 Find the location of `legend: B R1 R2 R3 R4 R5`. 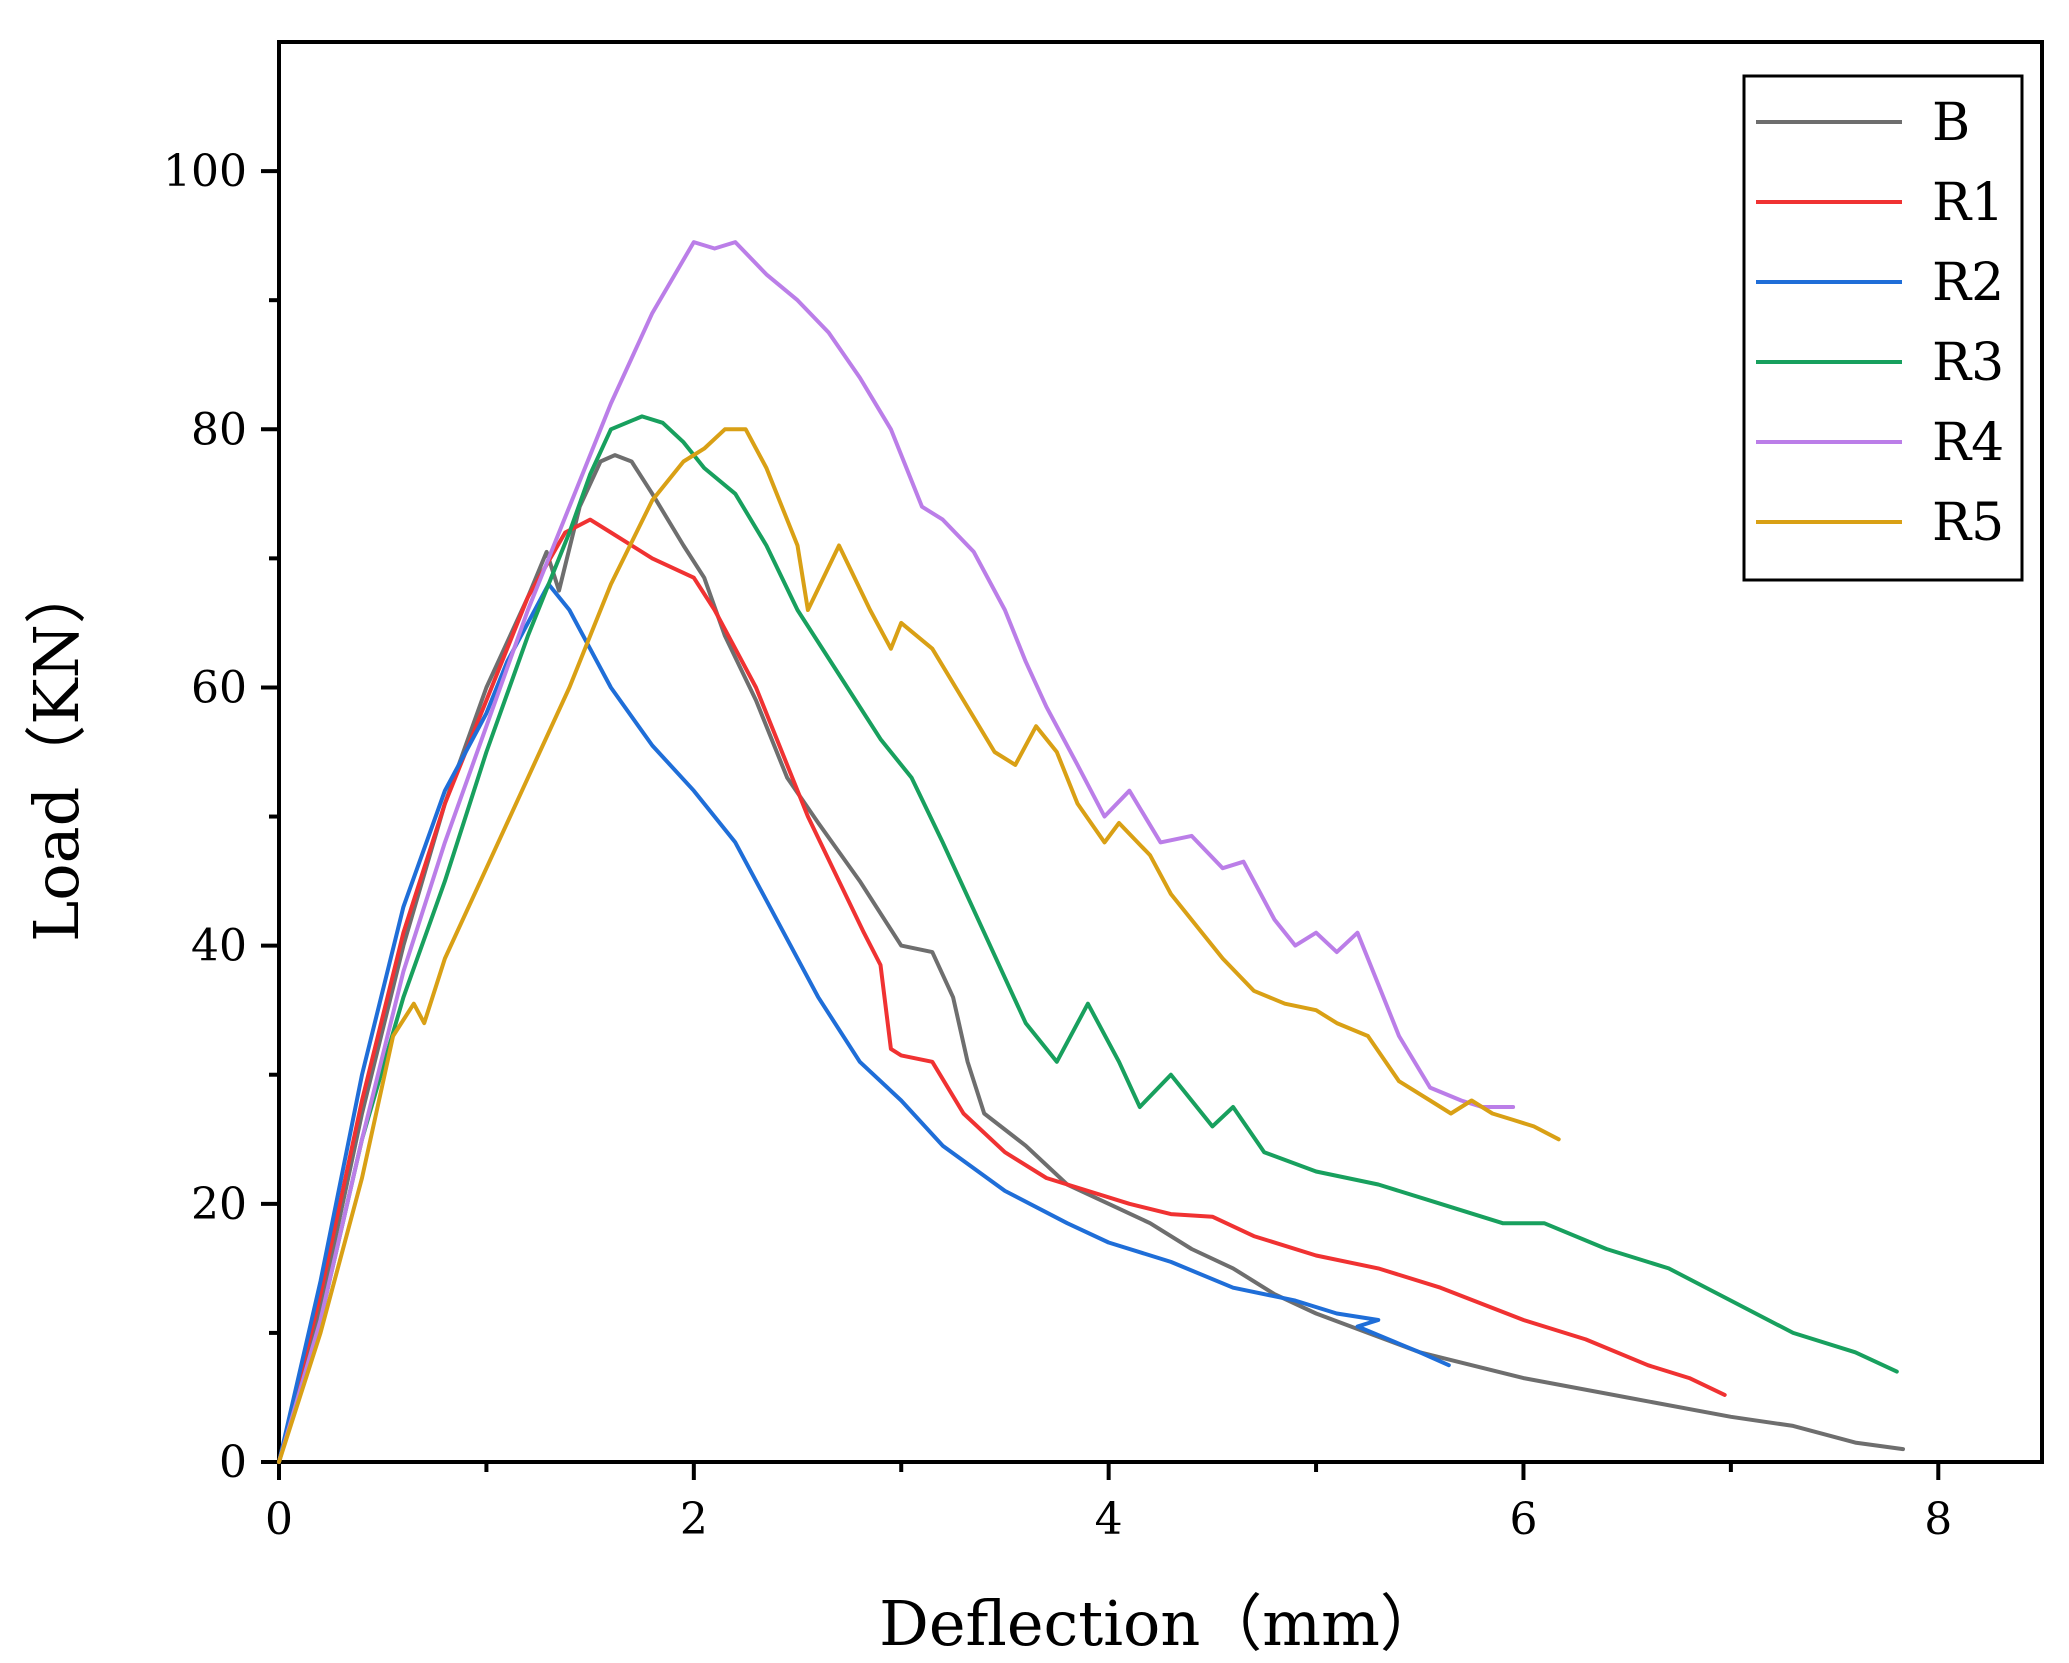

legend: B R1 R2 R3 R4 R5 is located at coordinates (1883, 328).